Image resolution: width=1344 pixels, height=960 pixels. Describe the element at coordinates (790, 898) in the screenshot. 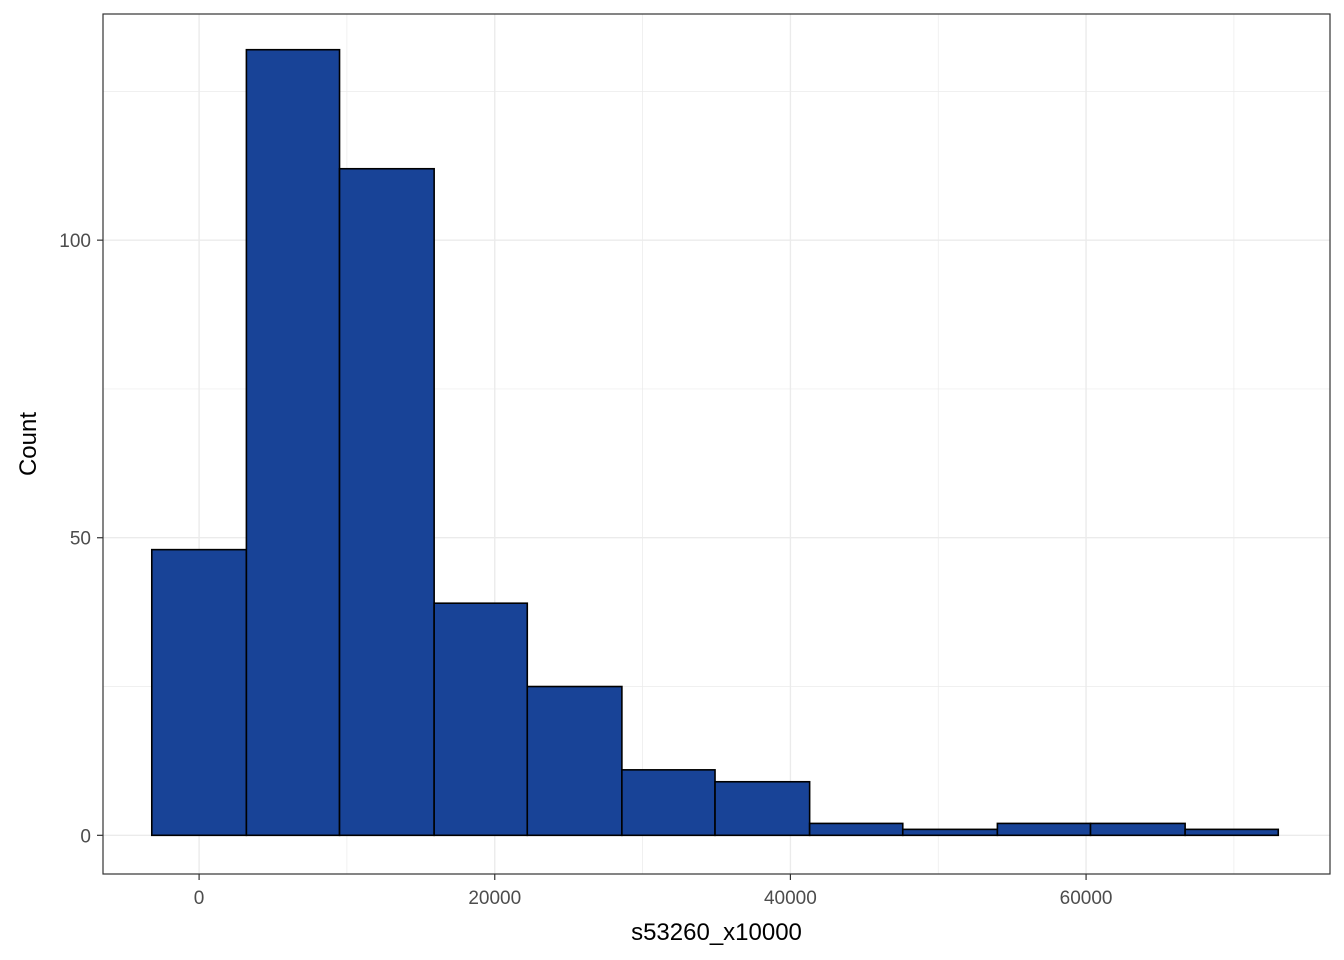

I see `x-tick-label: 40000` at that location.